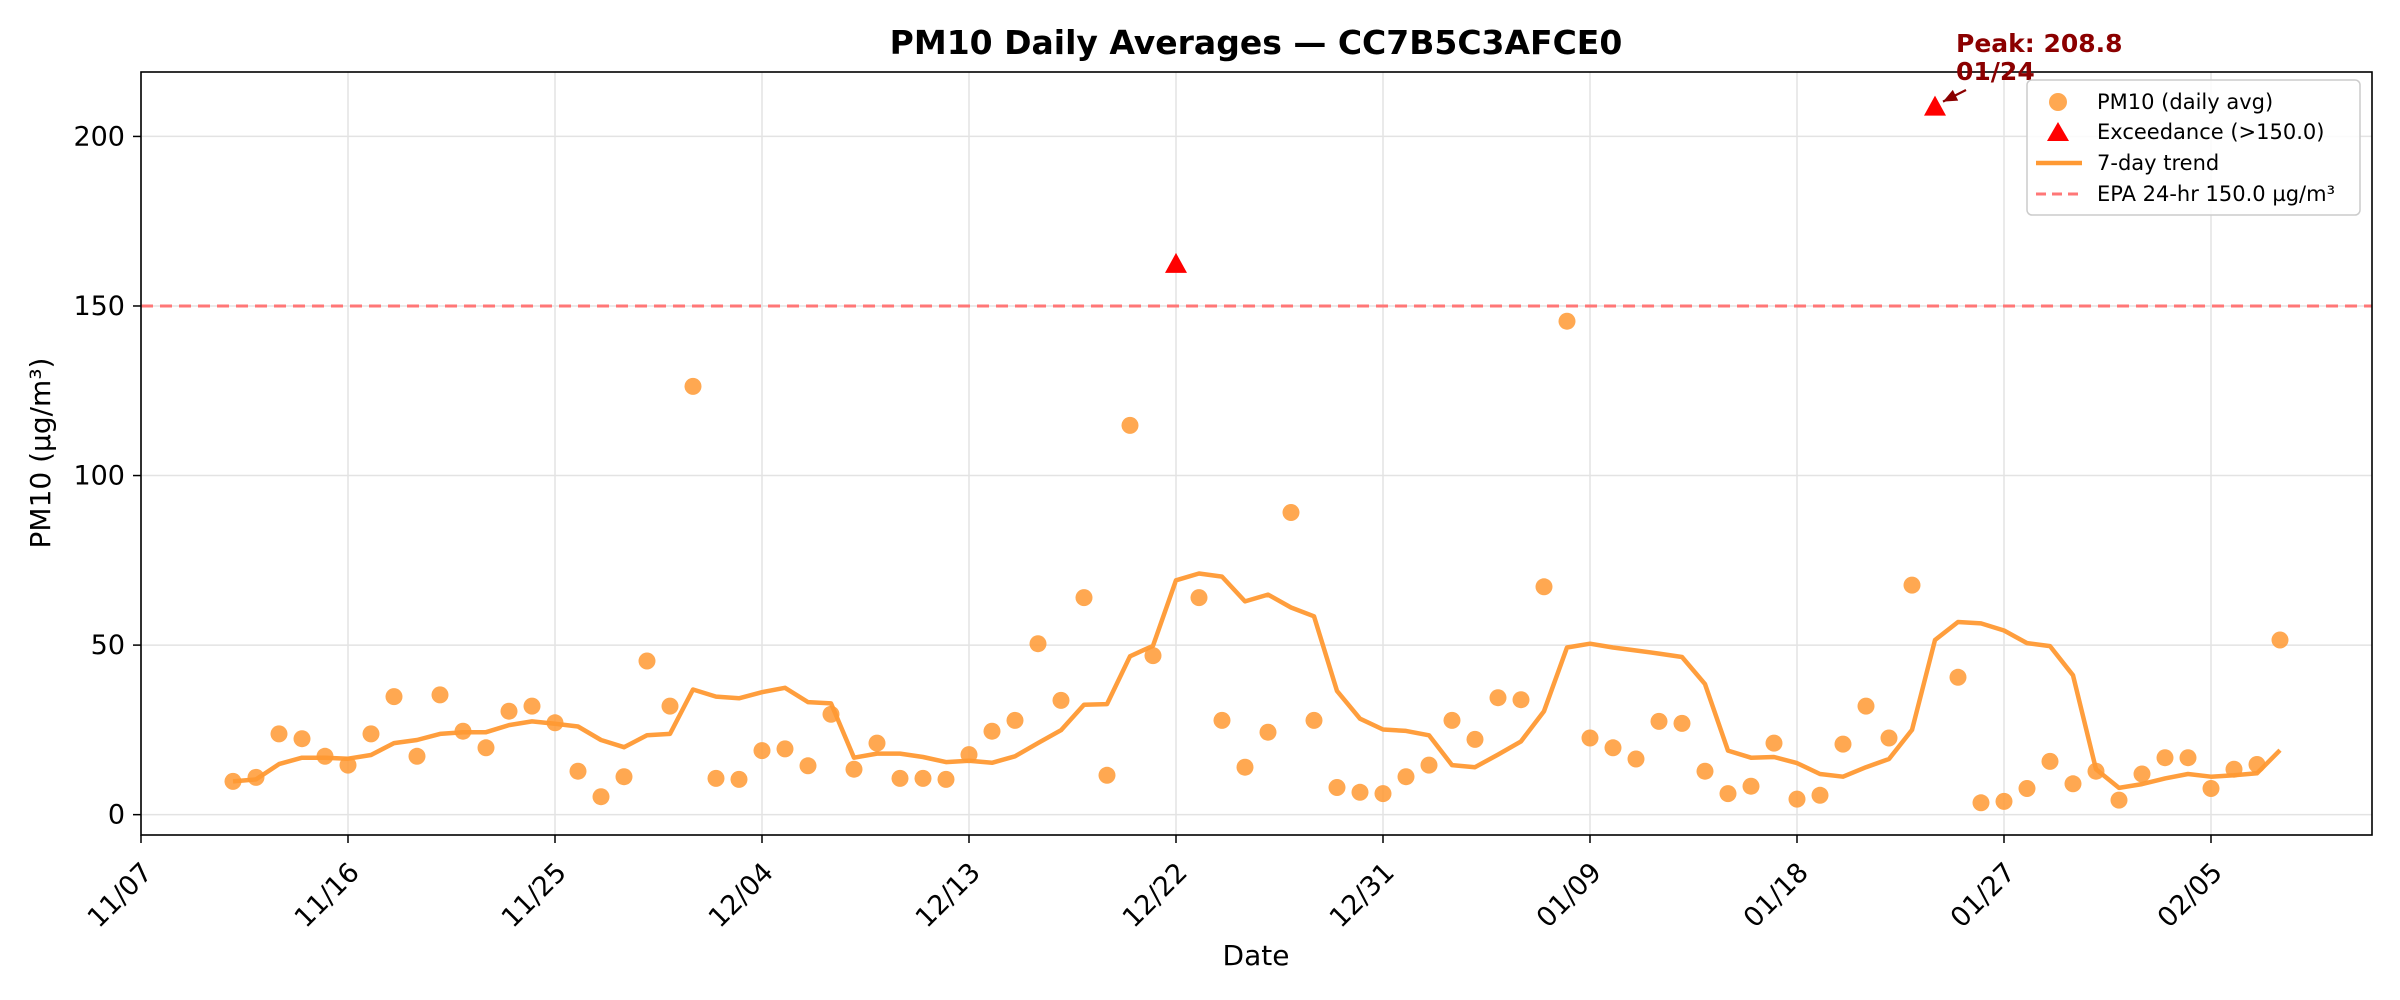  Describe the element at coordinates (40, 453) in the screenshot. I see `y-axis-title: PM10 (µg/m³)` at that location.